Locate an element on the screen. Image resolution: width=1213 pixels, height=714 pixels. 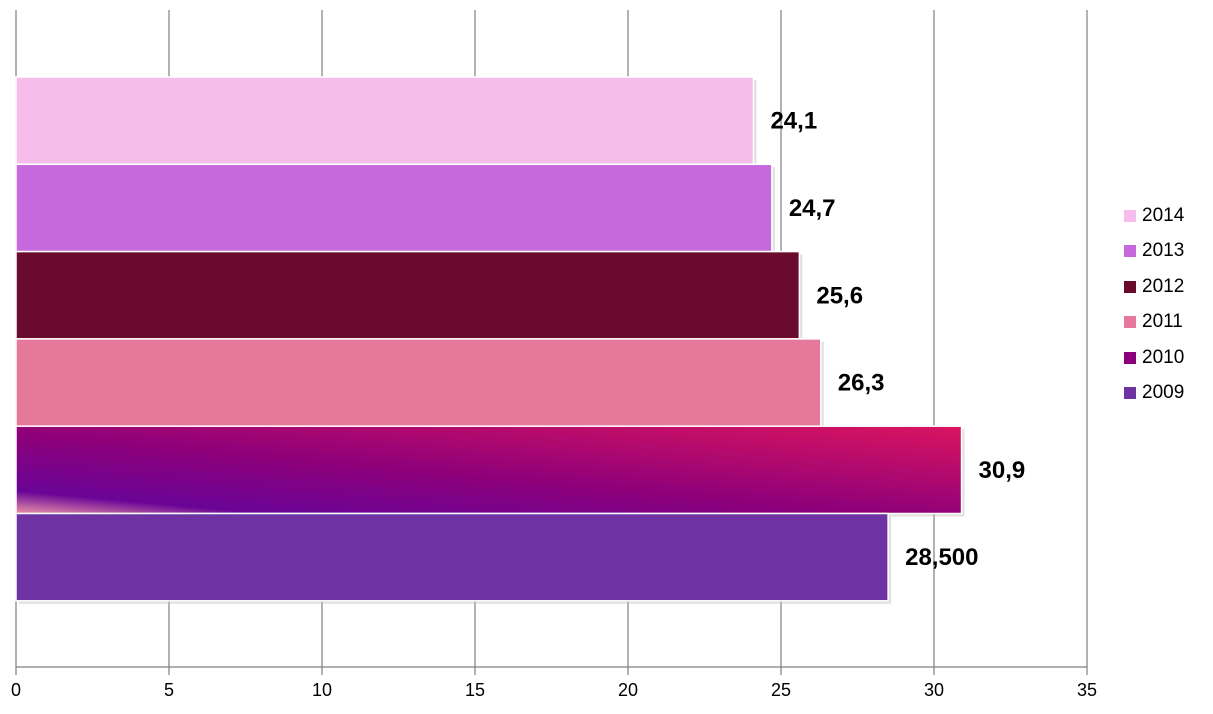
legend-label: 2014 is located at coordinates (1163, 215).